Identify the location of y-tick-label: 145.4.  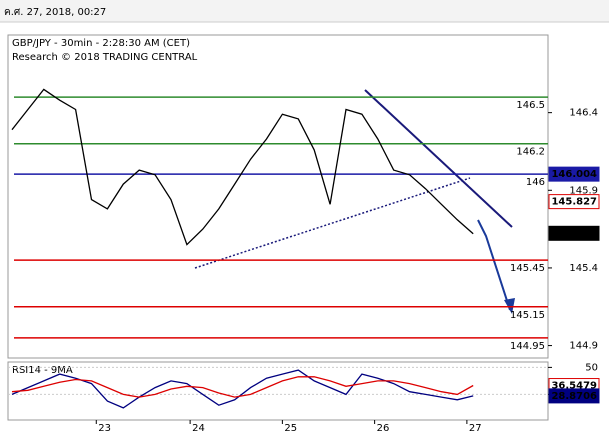
(583, 268).